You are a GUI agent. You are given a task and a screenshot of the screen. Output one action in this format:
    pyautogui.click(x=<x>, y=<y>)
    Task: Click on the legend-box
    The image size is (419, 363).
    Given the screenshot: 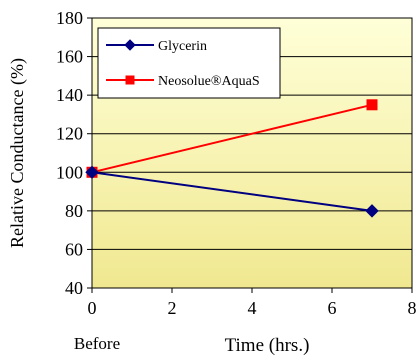 What is the action you would take?
    pyautogui.click(x=189, y=63)
    